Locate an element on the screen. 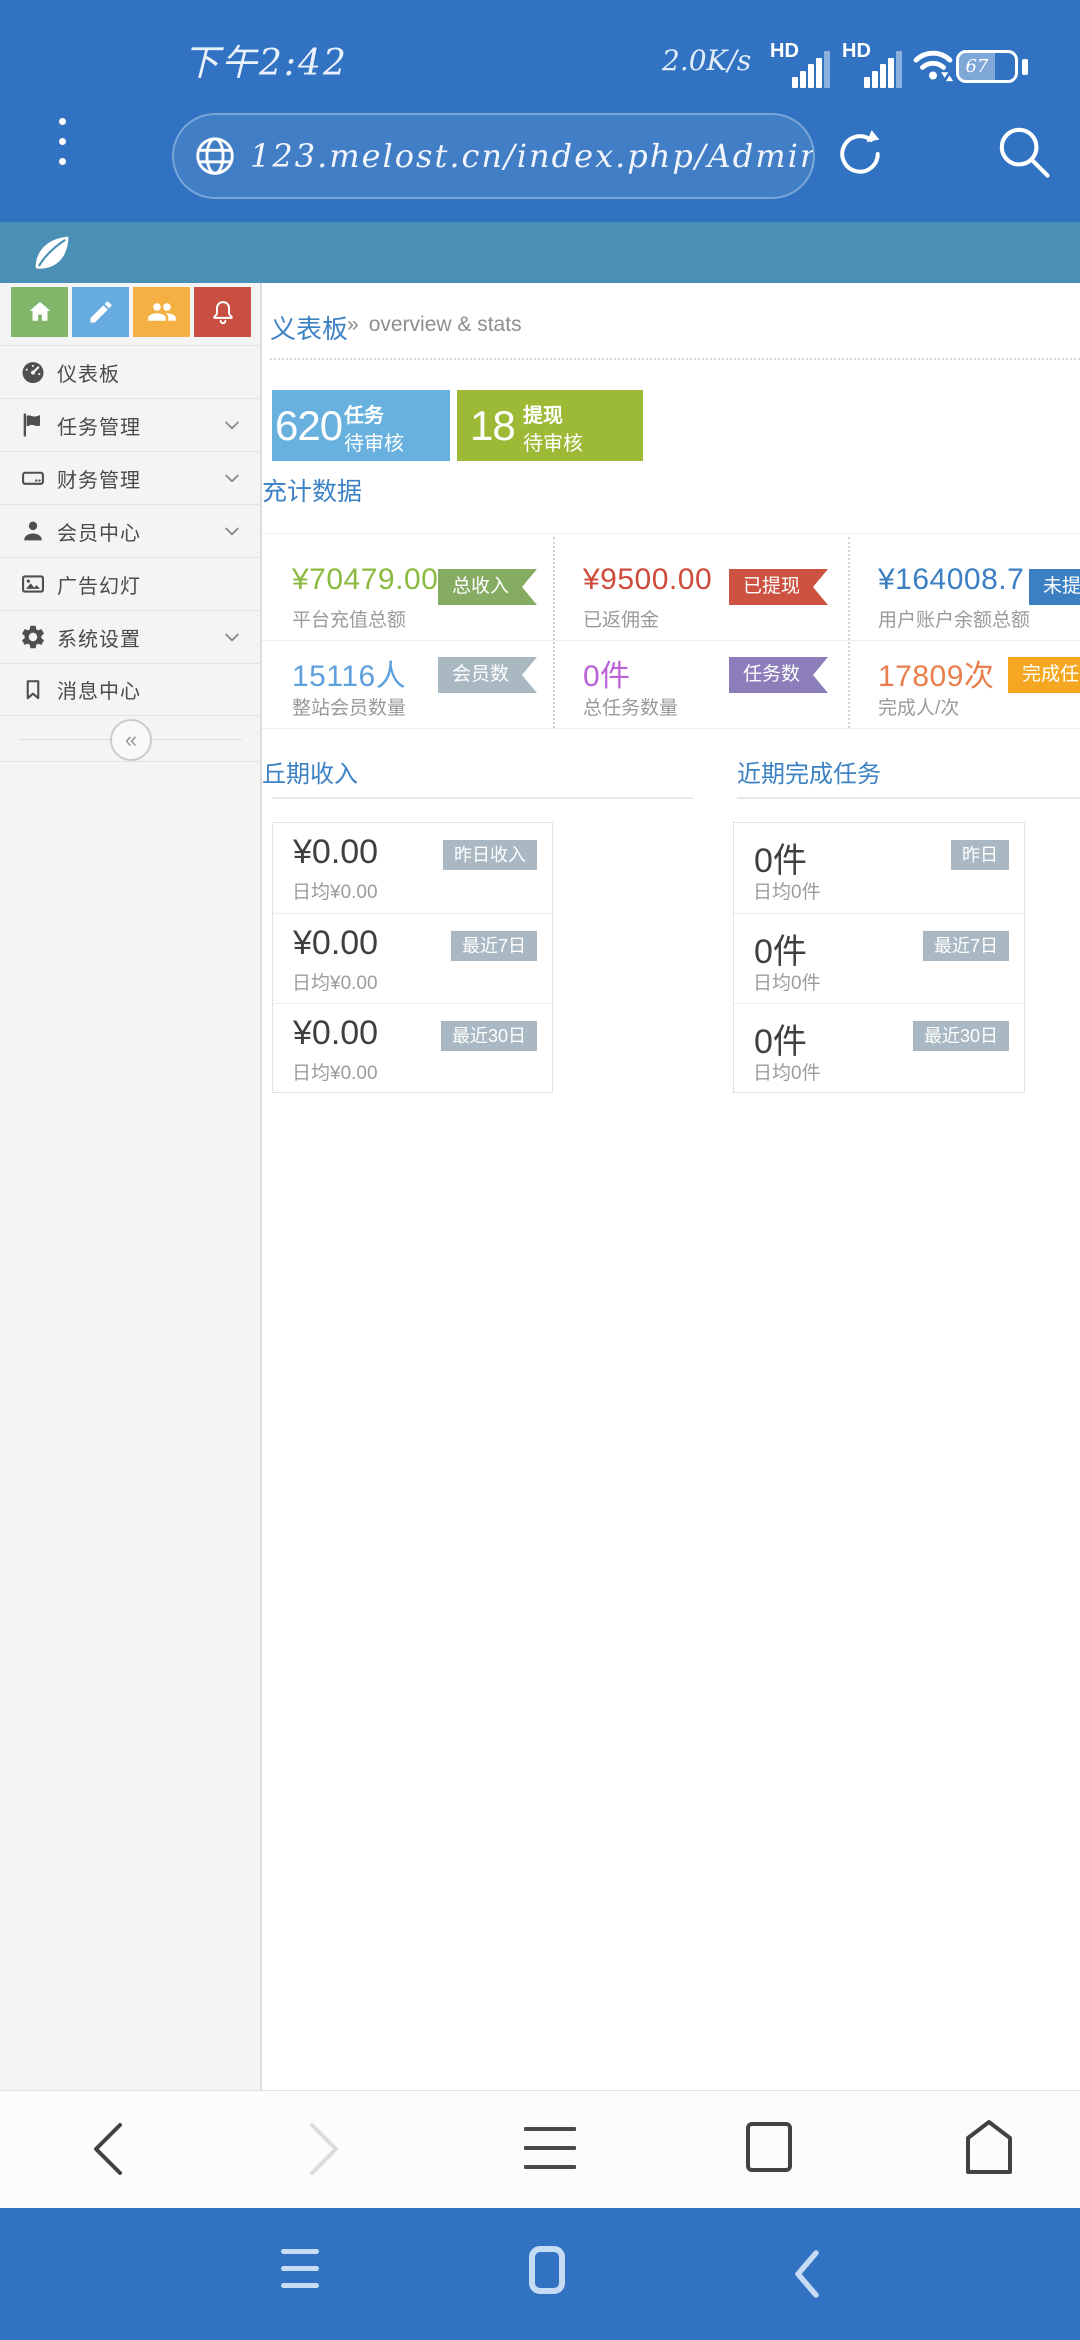 The height and width of the screenshot is (2340, 1080). quick-home-button is located at coordinates (39, 312).